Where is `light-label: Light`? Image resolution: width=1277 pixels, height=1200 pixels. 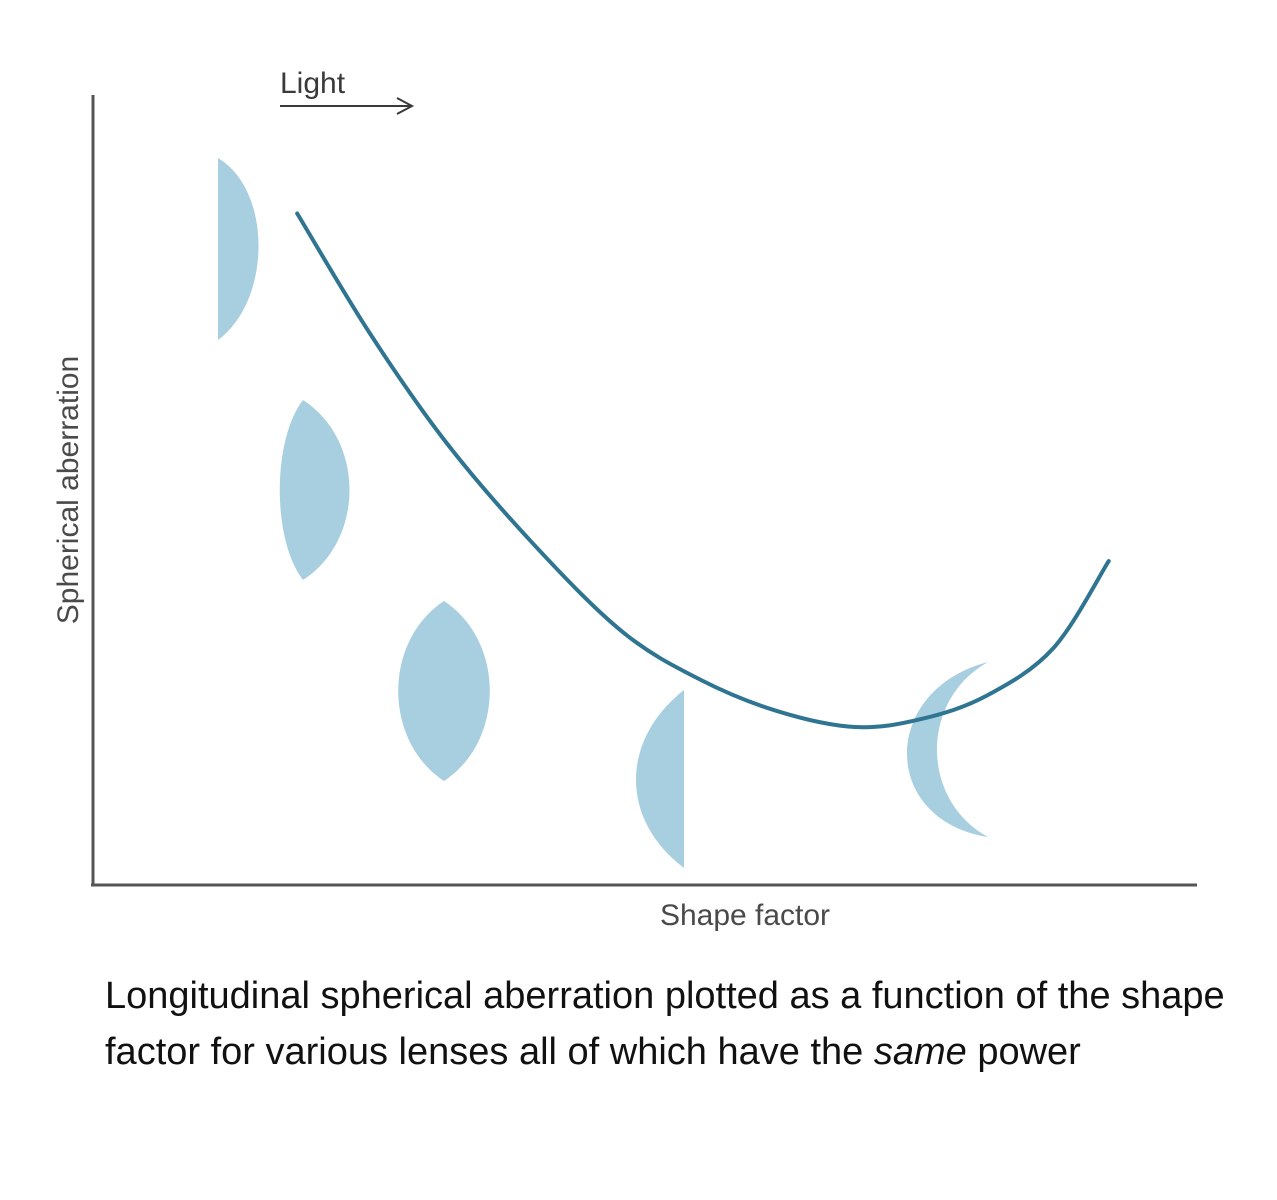 light-label: Light is located at coordinates (313, 83).